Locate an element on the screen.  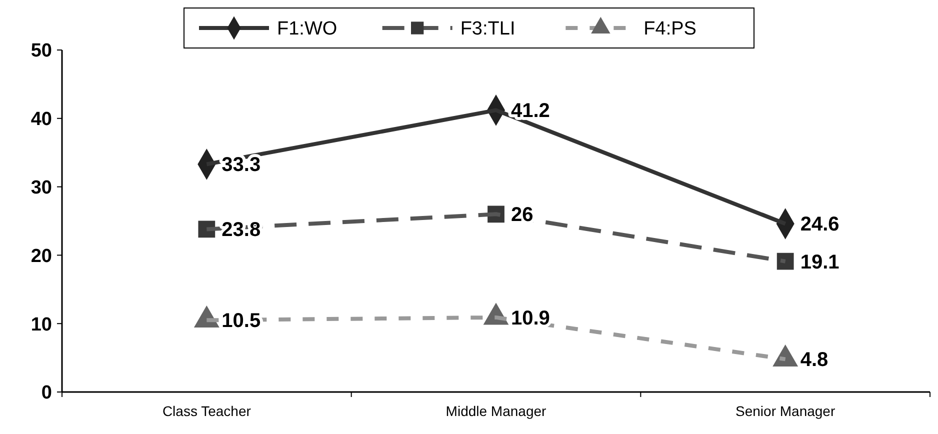
y-tick-label: 20 is located at coordinates (41, 256).